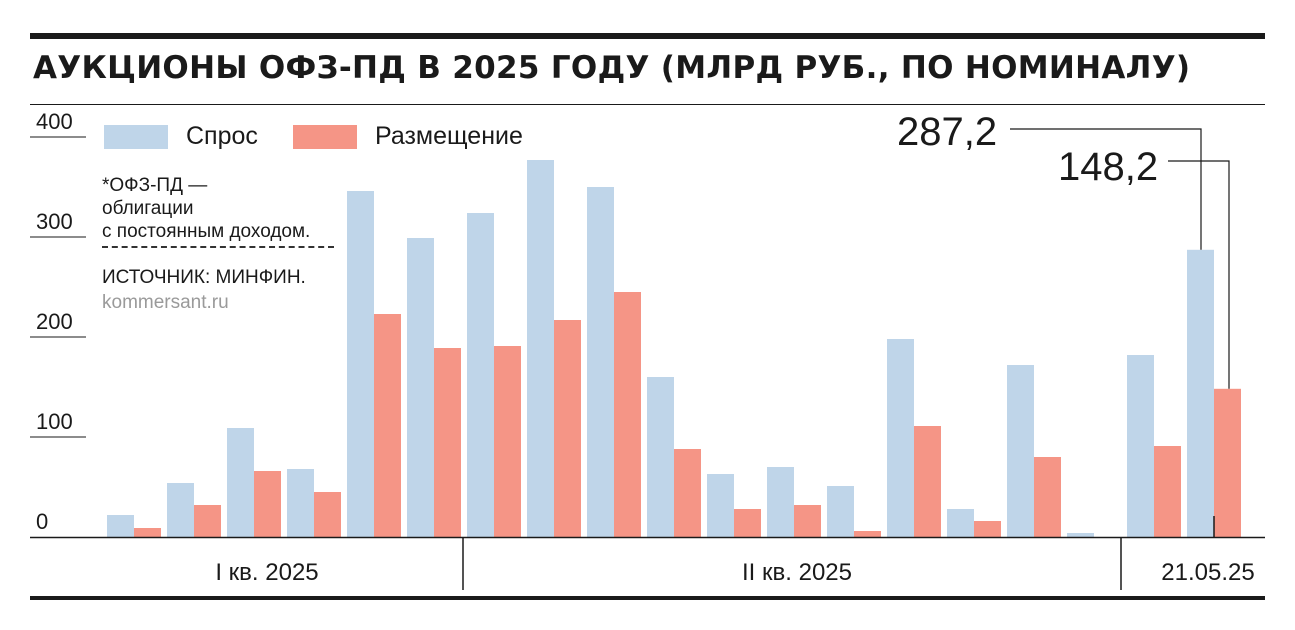  I want to click on leader-placement, so click(1199, 274).